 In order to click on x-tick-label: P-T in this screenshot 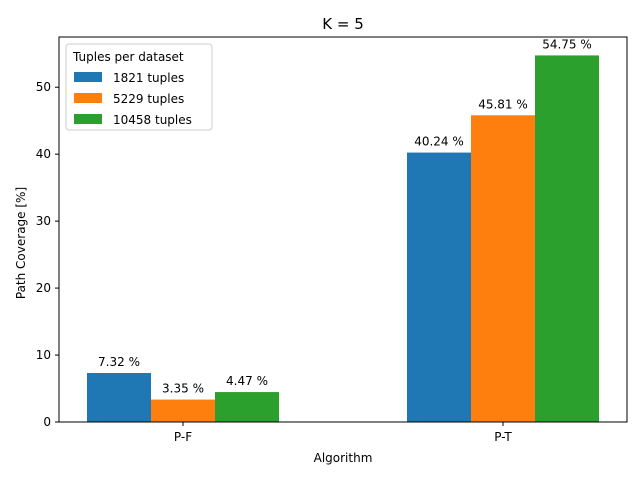, I will do `click(503, 437)`.